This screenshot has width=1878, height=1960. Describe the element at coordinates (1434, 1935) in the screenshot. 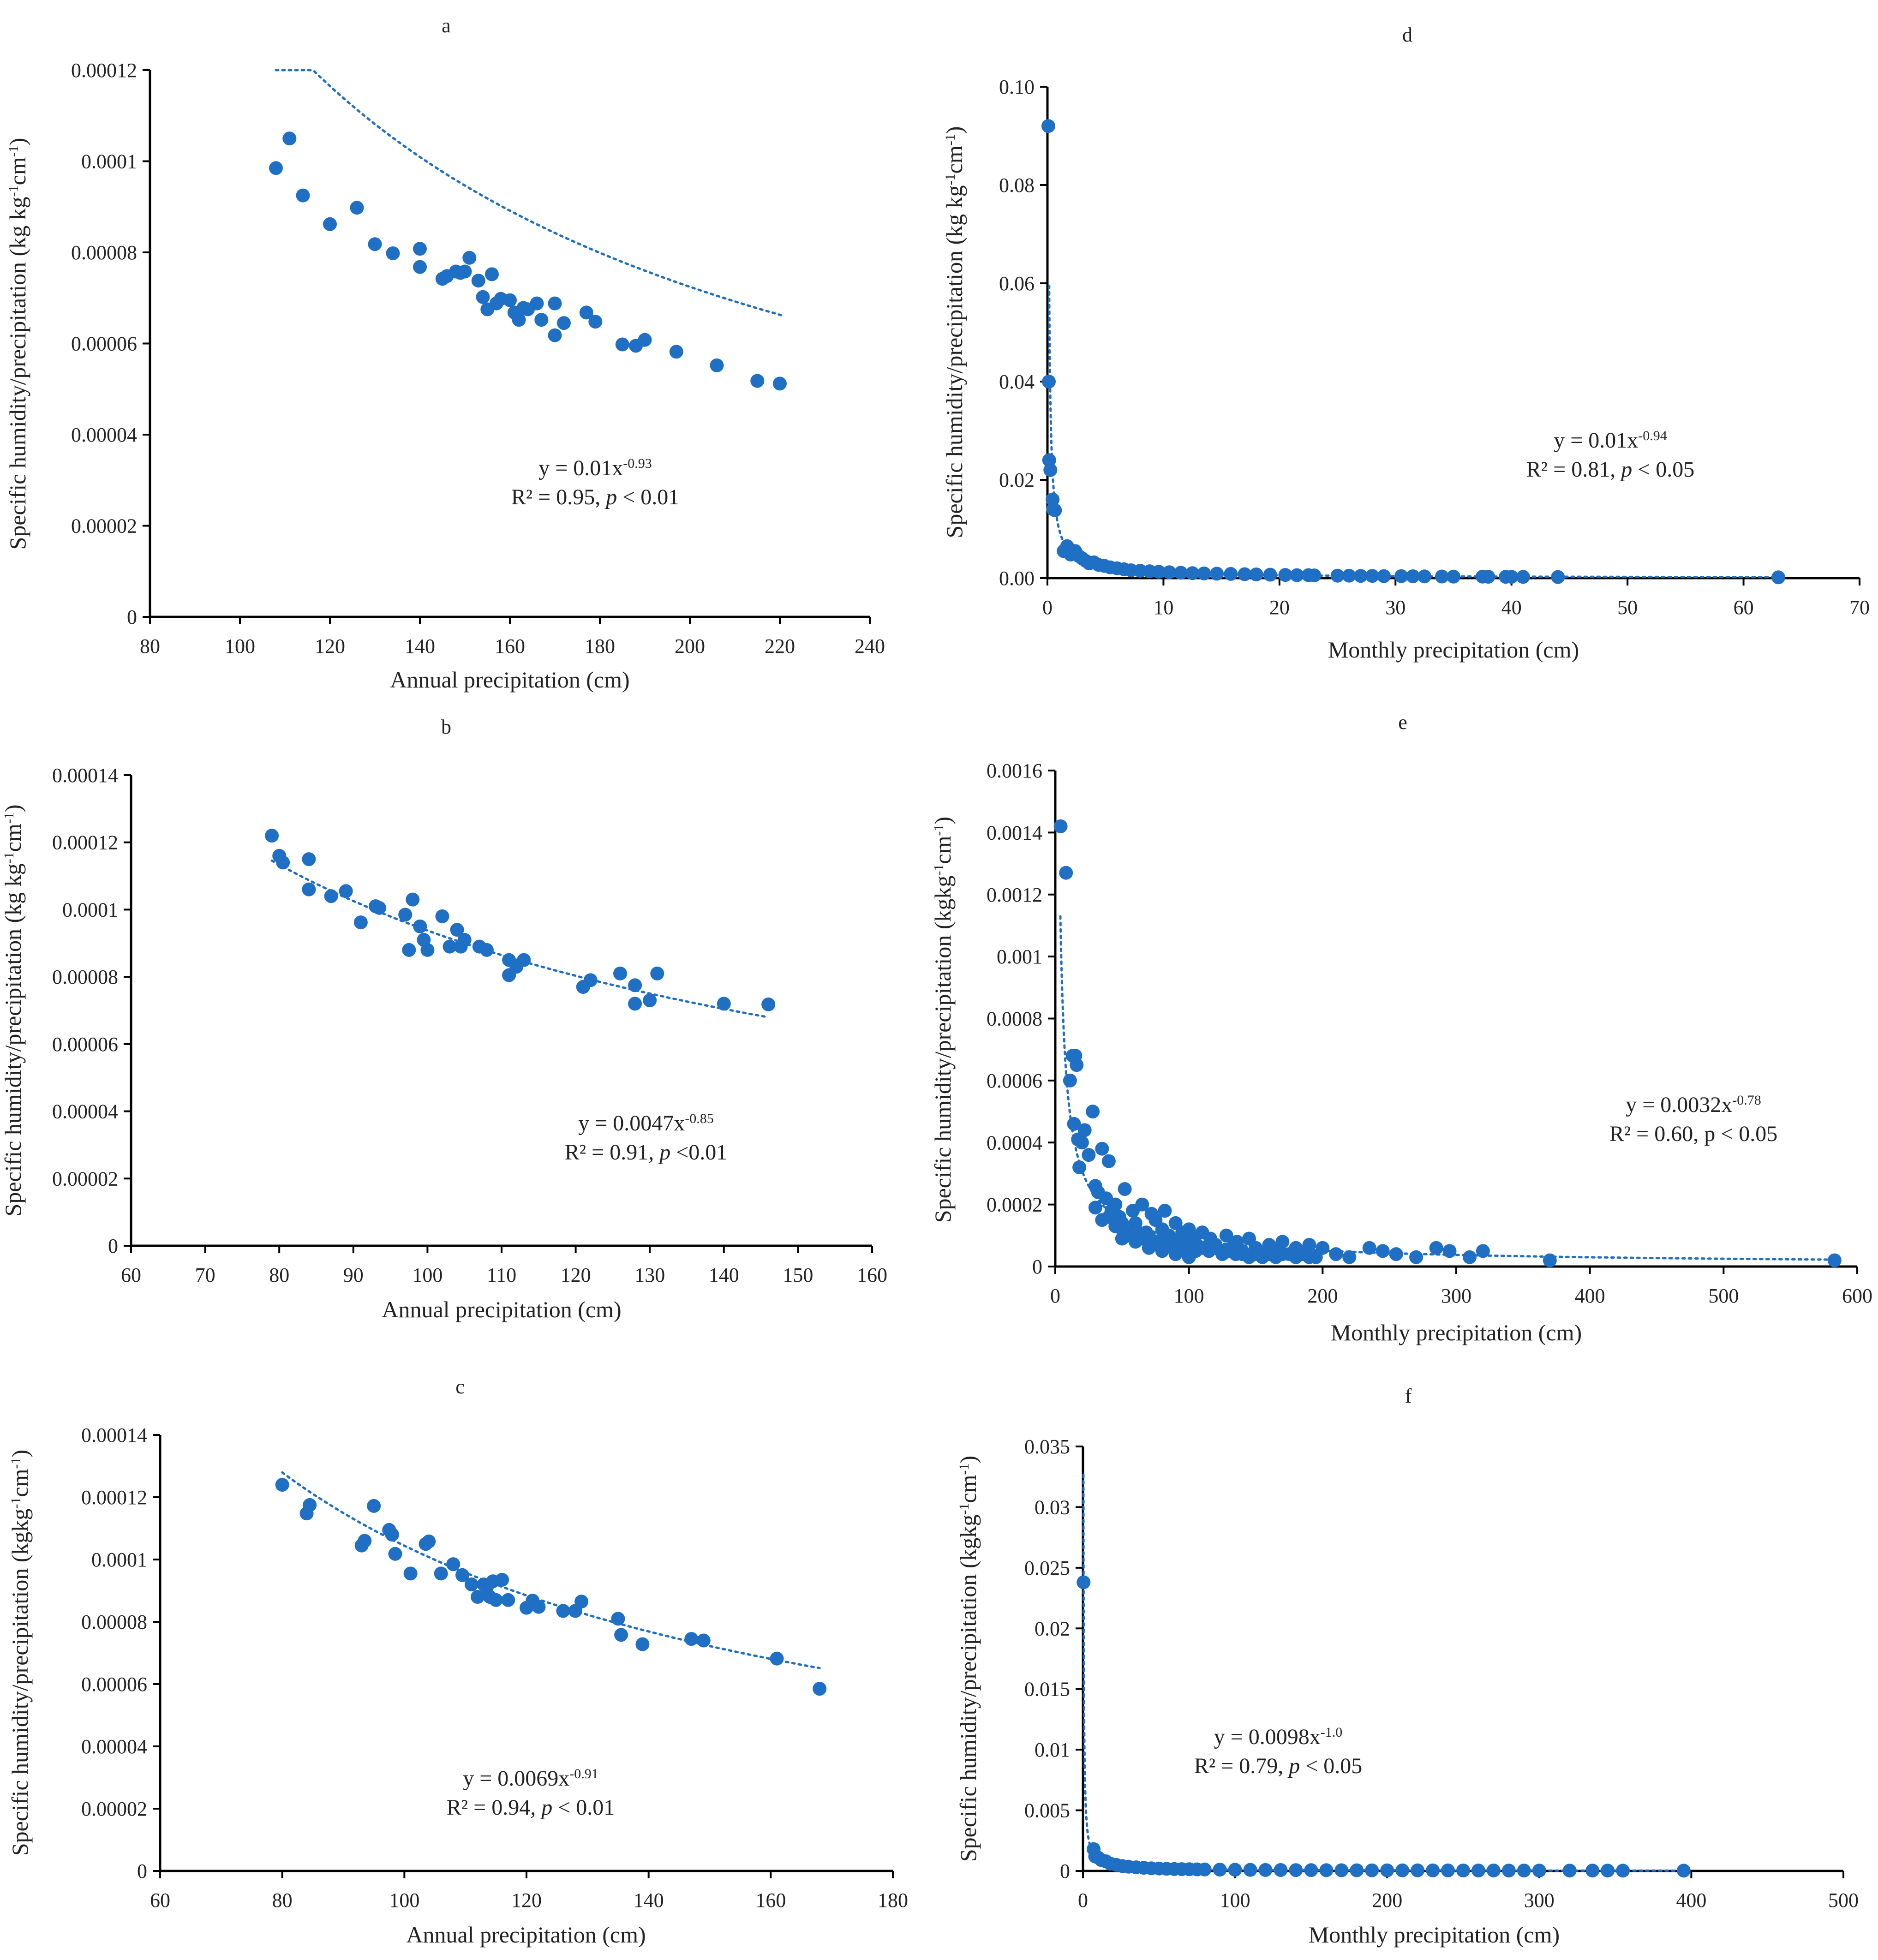

I see `x-axis-title: Monthly precipitation (cm)` at that location.